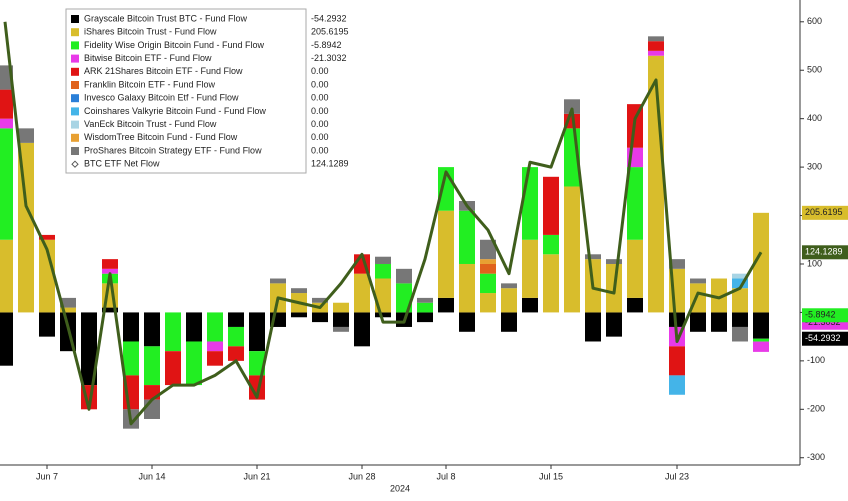 The width and height of the screenshot is (848, 501). What do you see at coordinates (445, 476) in the screenshot?
I see `x-tick-label: Jul 8` at bounding box center [445, 476].